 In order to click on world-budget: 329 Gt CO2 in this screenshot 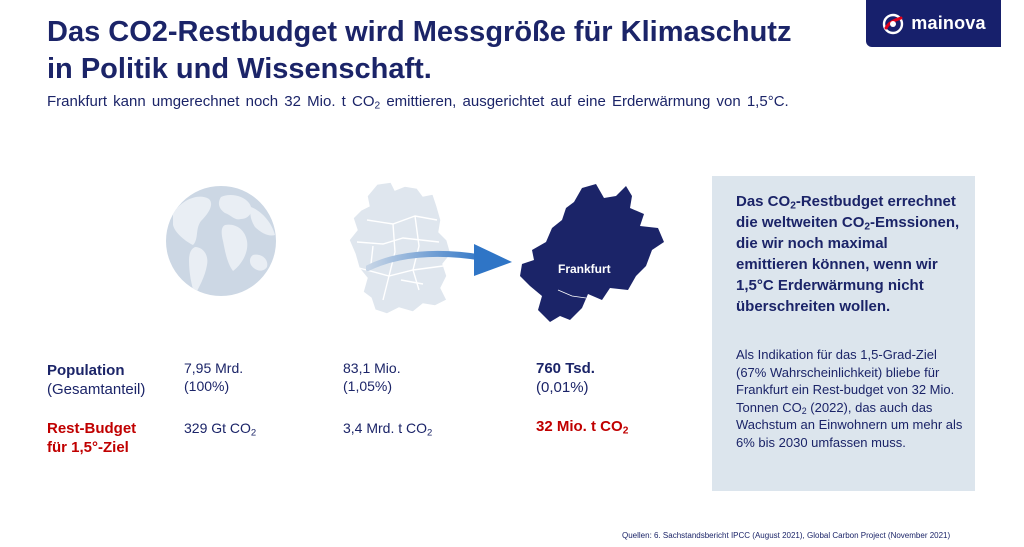, I will do `click(220, 429)`.